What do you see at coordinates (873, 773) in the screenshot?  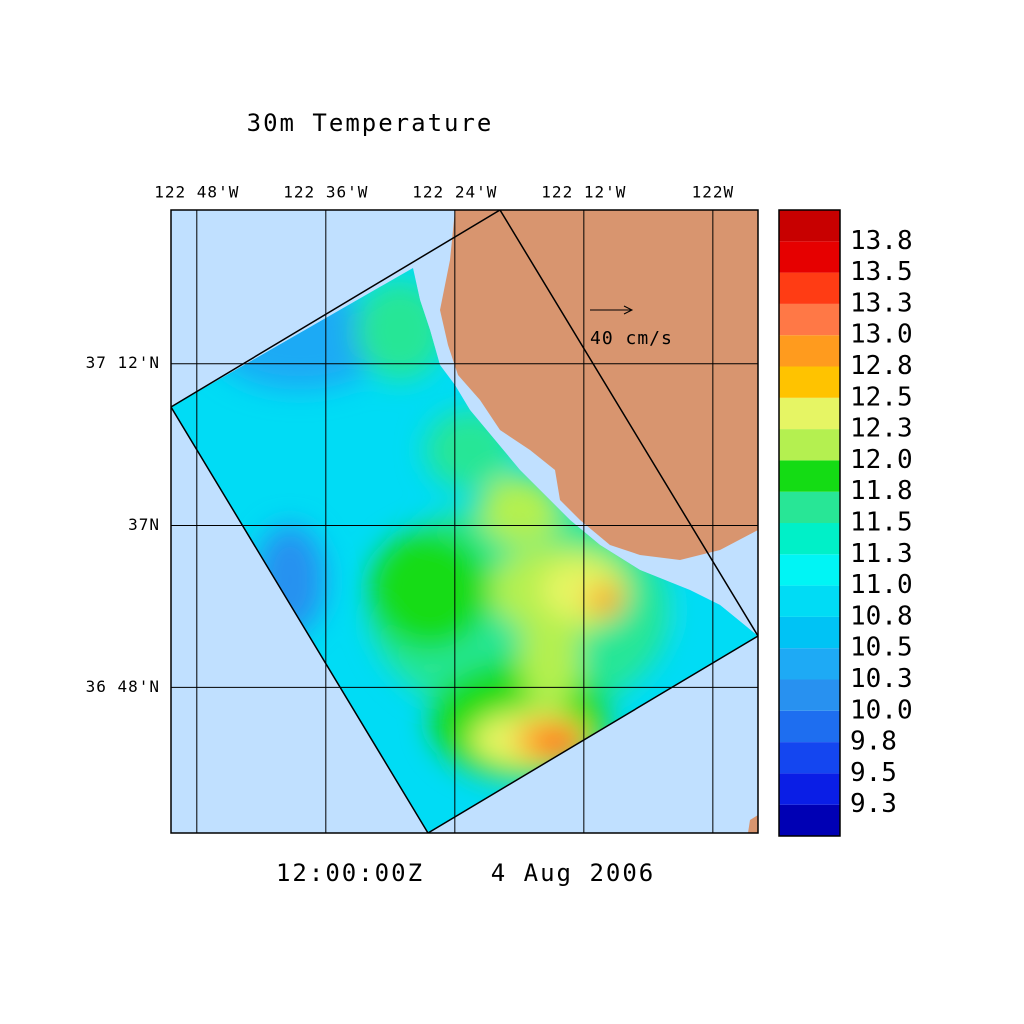 I see `colorbar-label: 9.5` at bounding box center [873, 773].